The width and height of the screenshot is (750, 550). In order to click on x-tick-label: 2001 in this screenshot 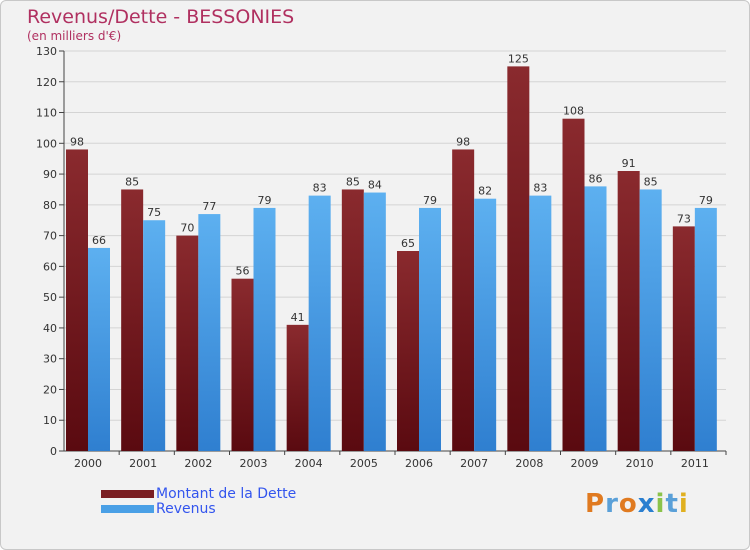, I will do `click(143, 463)`.